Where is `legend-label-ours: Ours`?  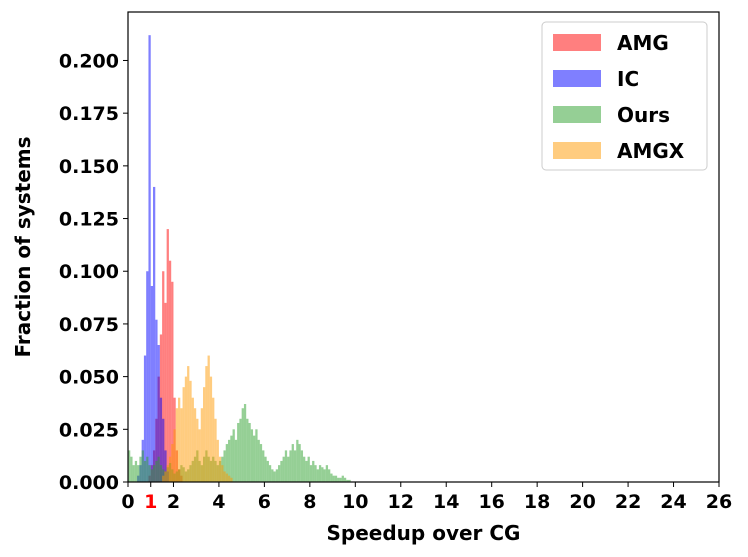
legend-label-ours: Ours is located at coordinates (643, 115).